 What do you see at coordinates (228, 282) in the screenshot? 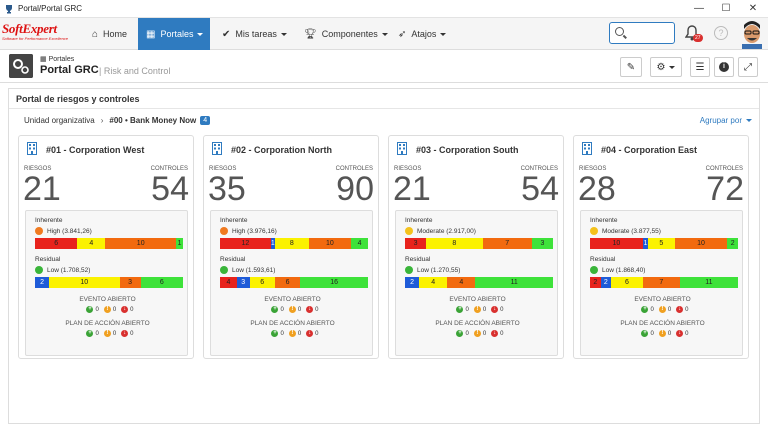
I see `bar-segment-red: 4` at bounding box center [228, 282].